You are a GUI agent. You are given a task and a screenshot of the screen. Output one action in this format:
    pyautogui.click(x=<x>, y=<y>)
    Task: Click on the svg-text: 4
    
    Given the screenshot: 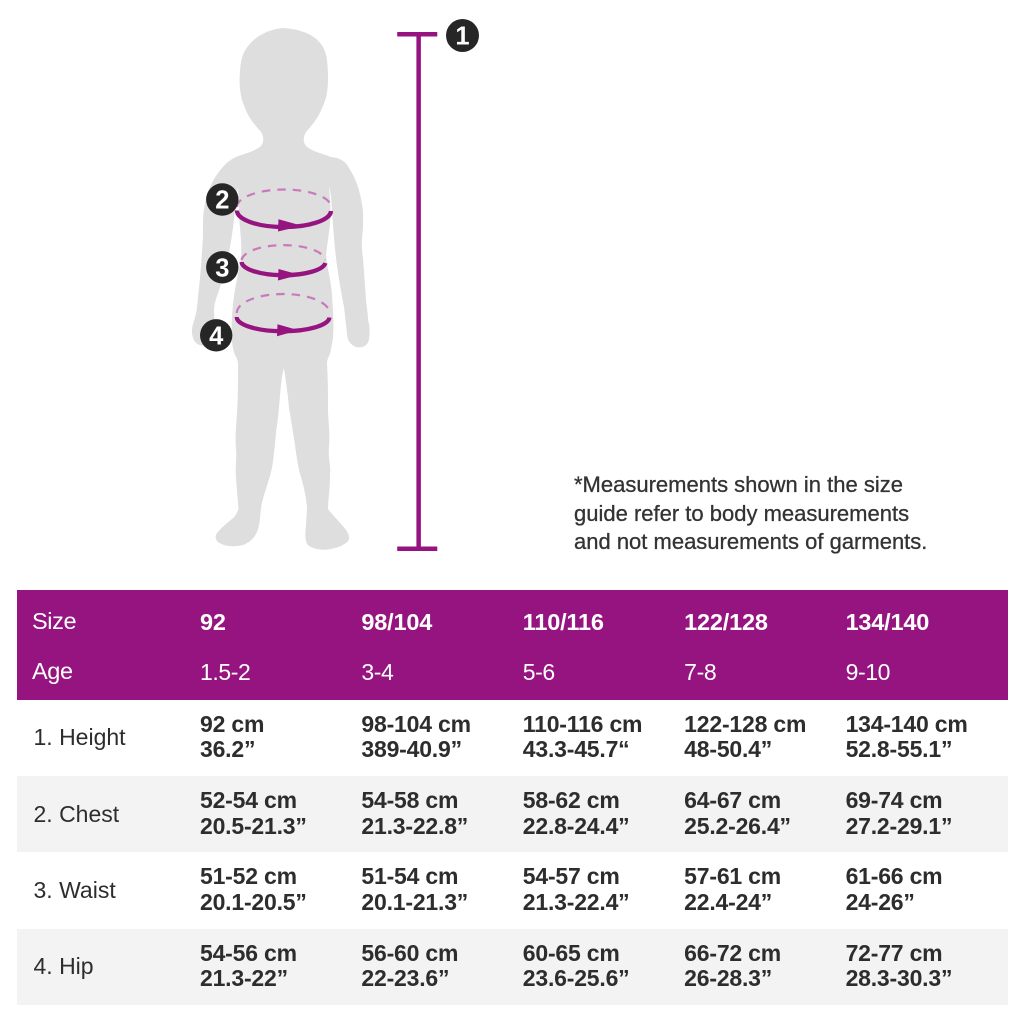 What is the action you would take?
    pyautogui.click(x=216, y=337)
    